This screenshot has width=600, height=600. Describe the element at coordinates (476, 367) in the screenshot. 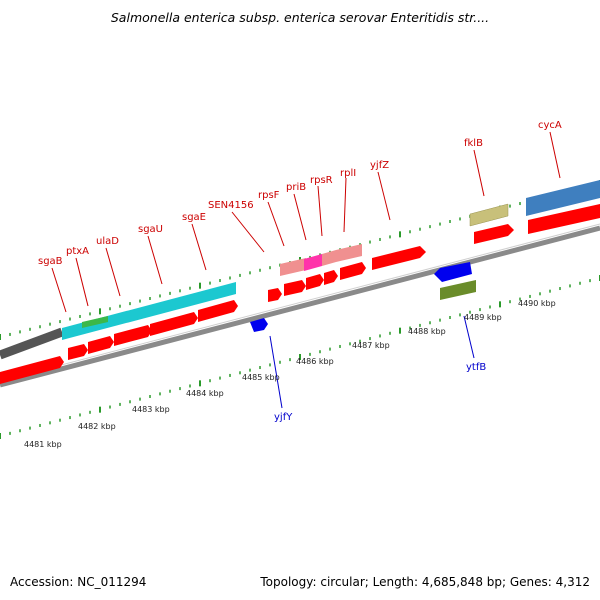

I see `gene-label: ytfB` at that location.